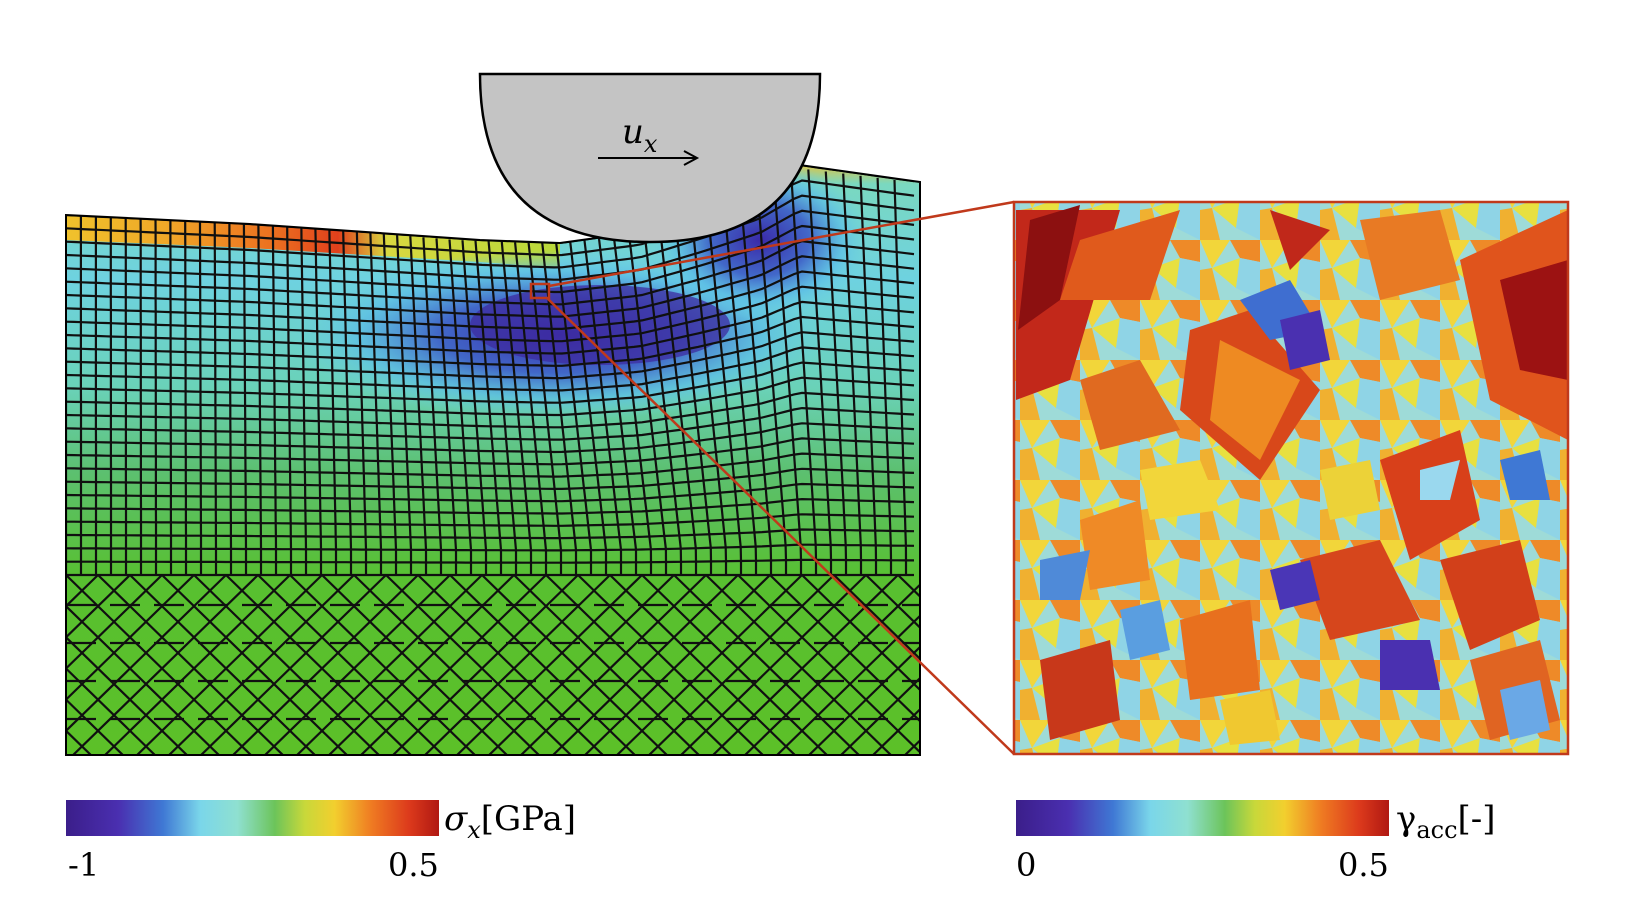 Image resolution: width=1650 pixels, height=924 pixels. Describe the element at coordinates (1026, 865) in the screenshot. I see `slip-min-tick: 0` at that location.